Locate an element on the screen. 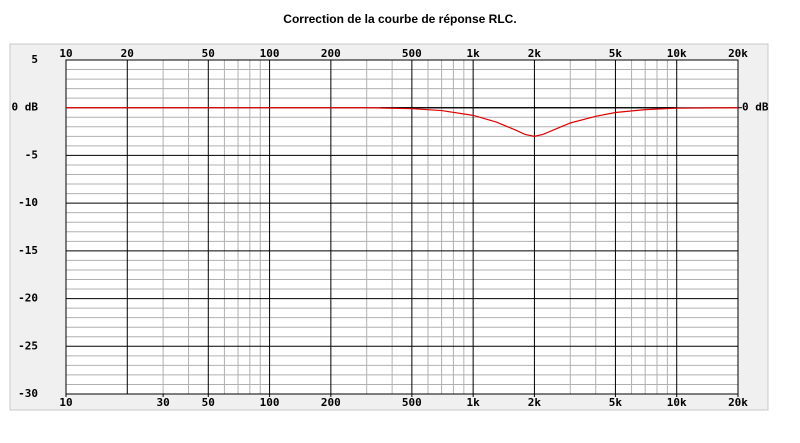  y-tick-label: -30 is located at coordinates (28, 393).